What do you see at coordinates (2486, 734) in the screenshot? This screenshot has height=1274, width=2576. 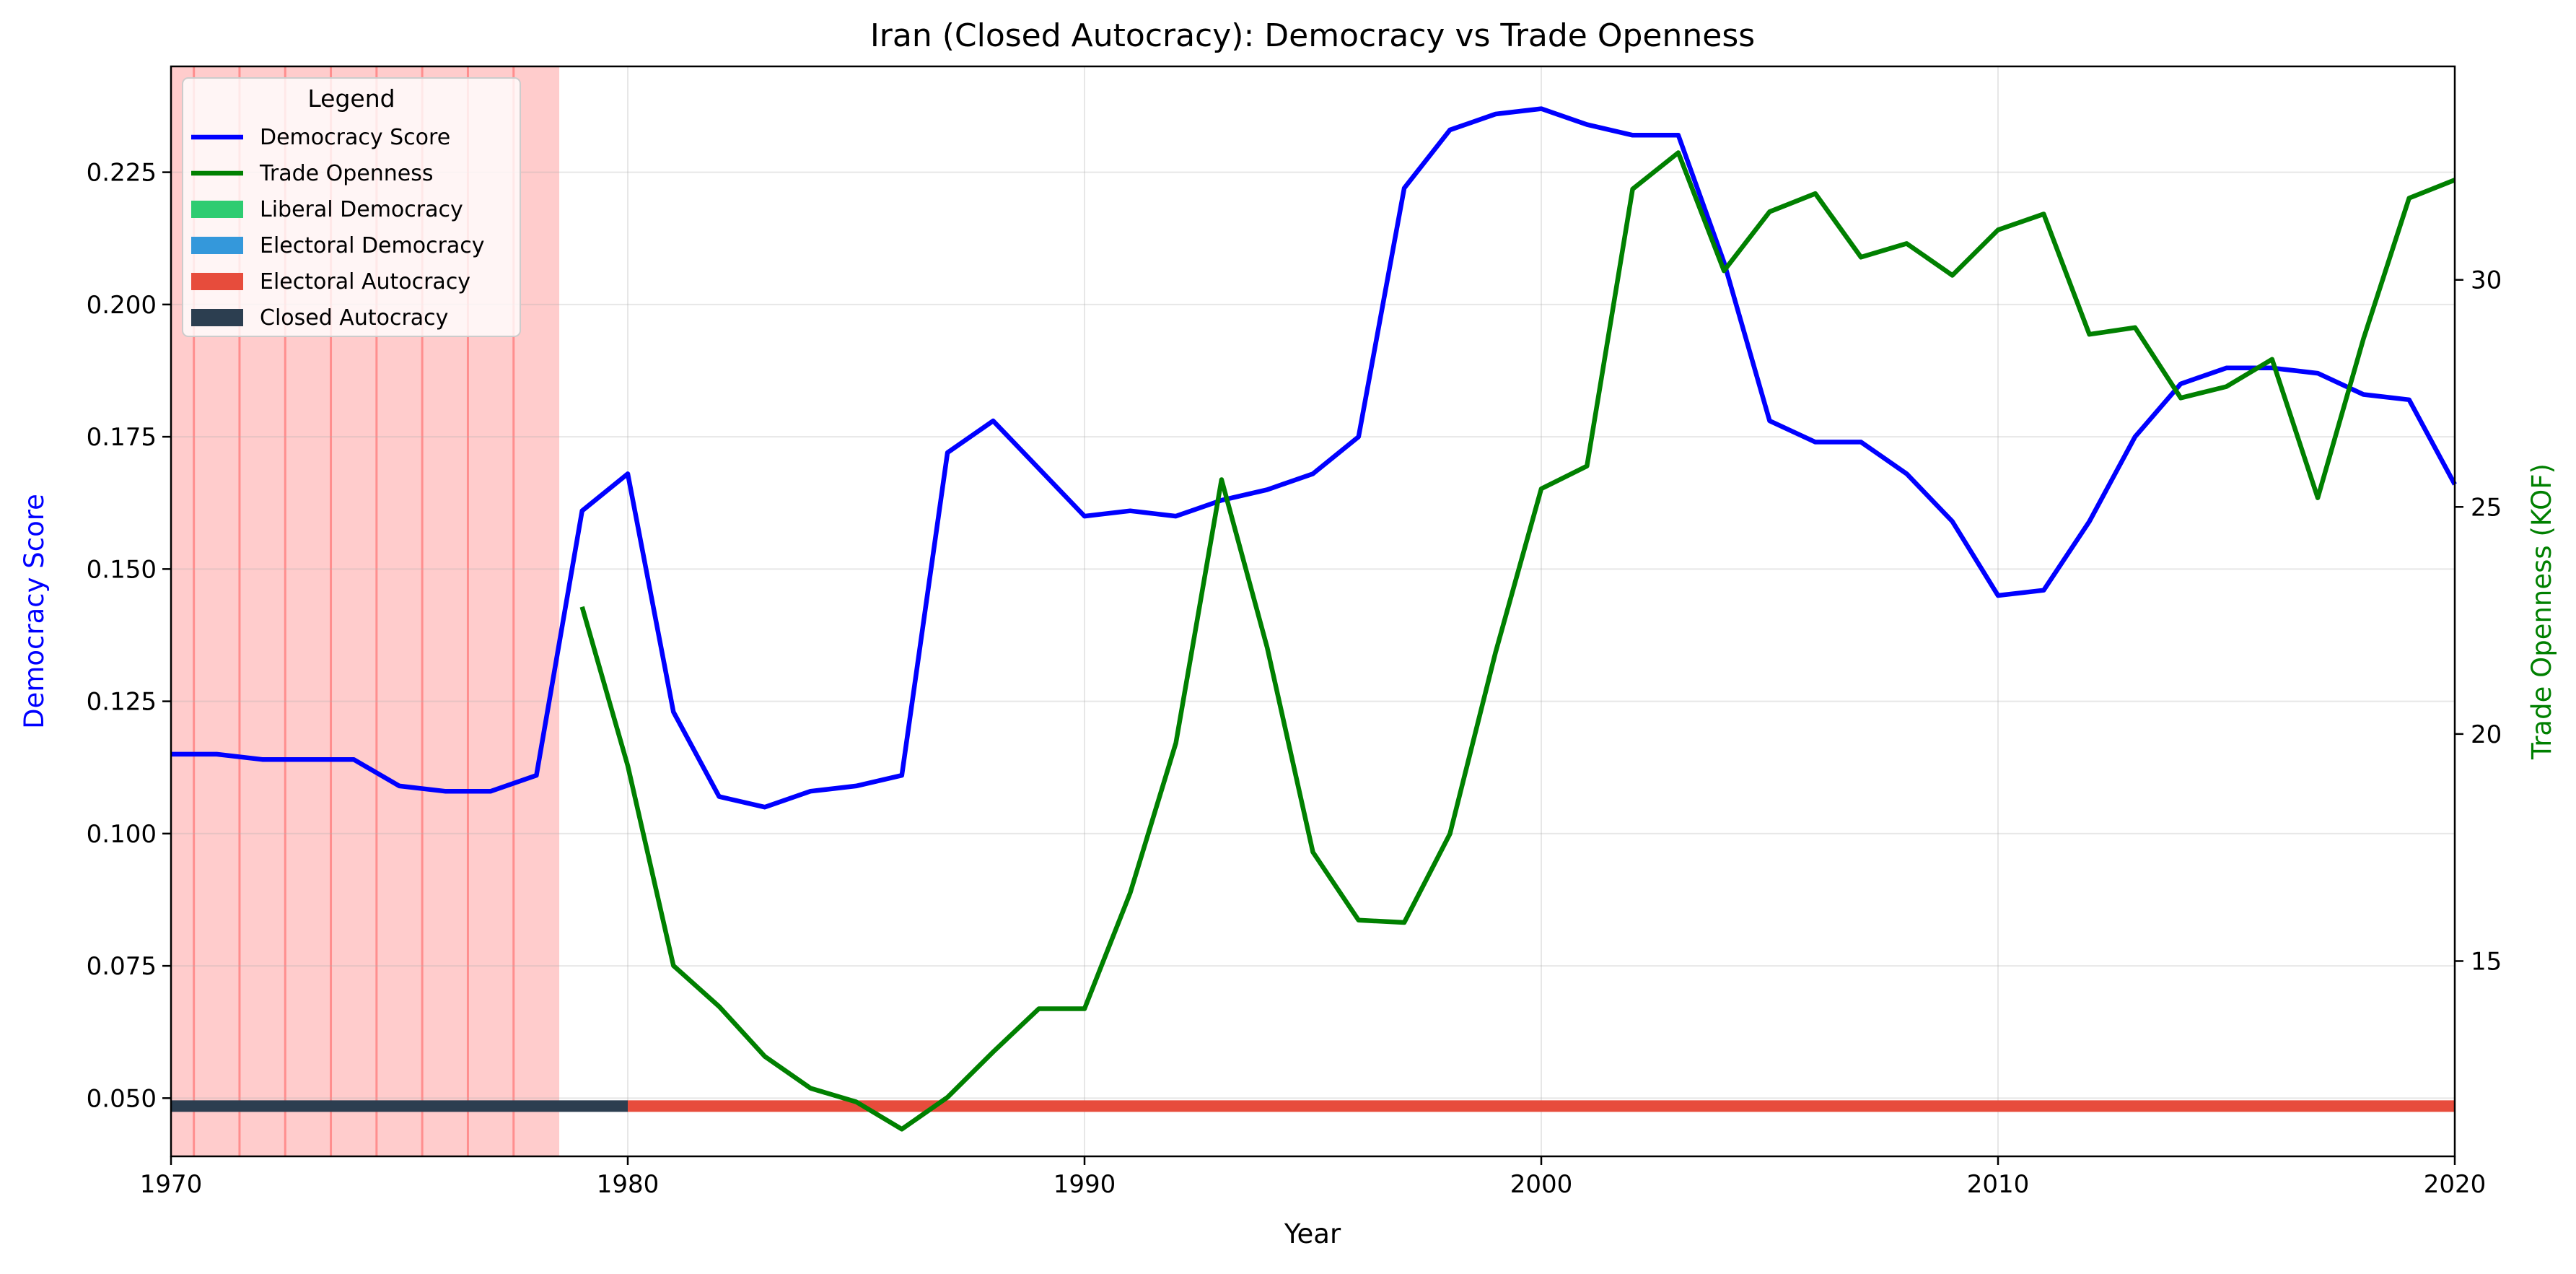 I see `y-right-tick-label: 20` at bounding box center [2486, 734].